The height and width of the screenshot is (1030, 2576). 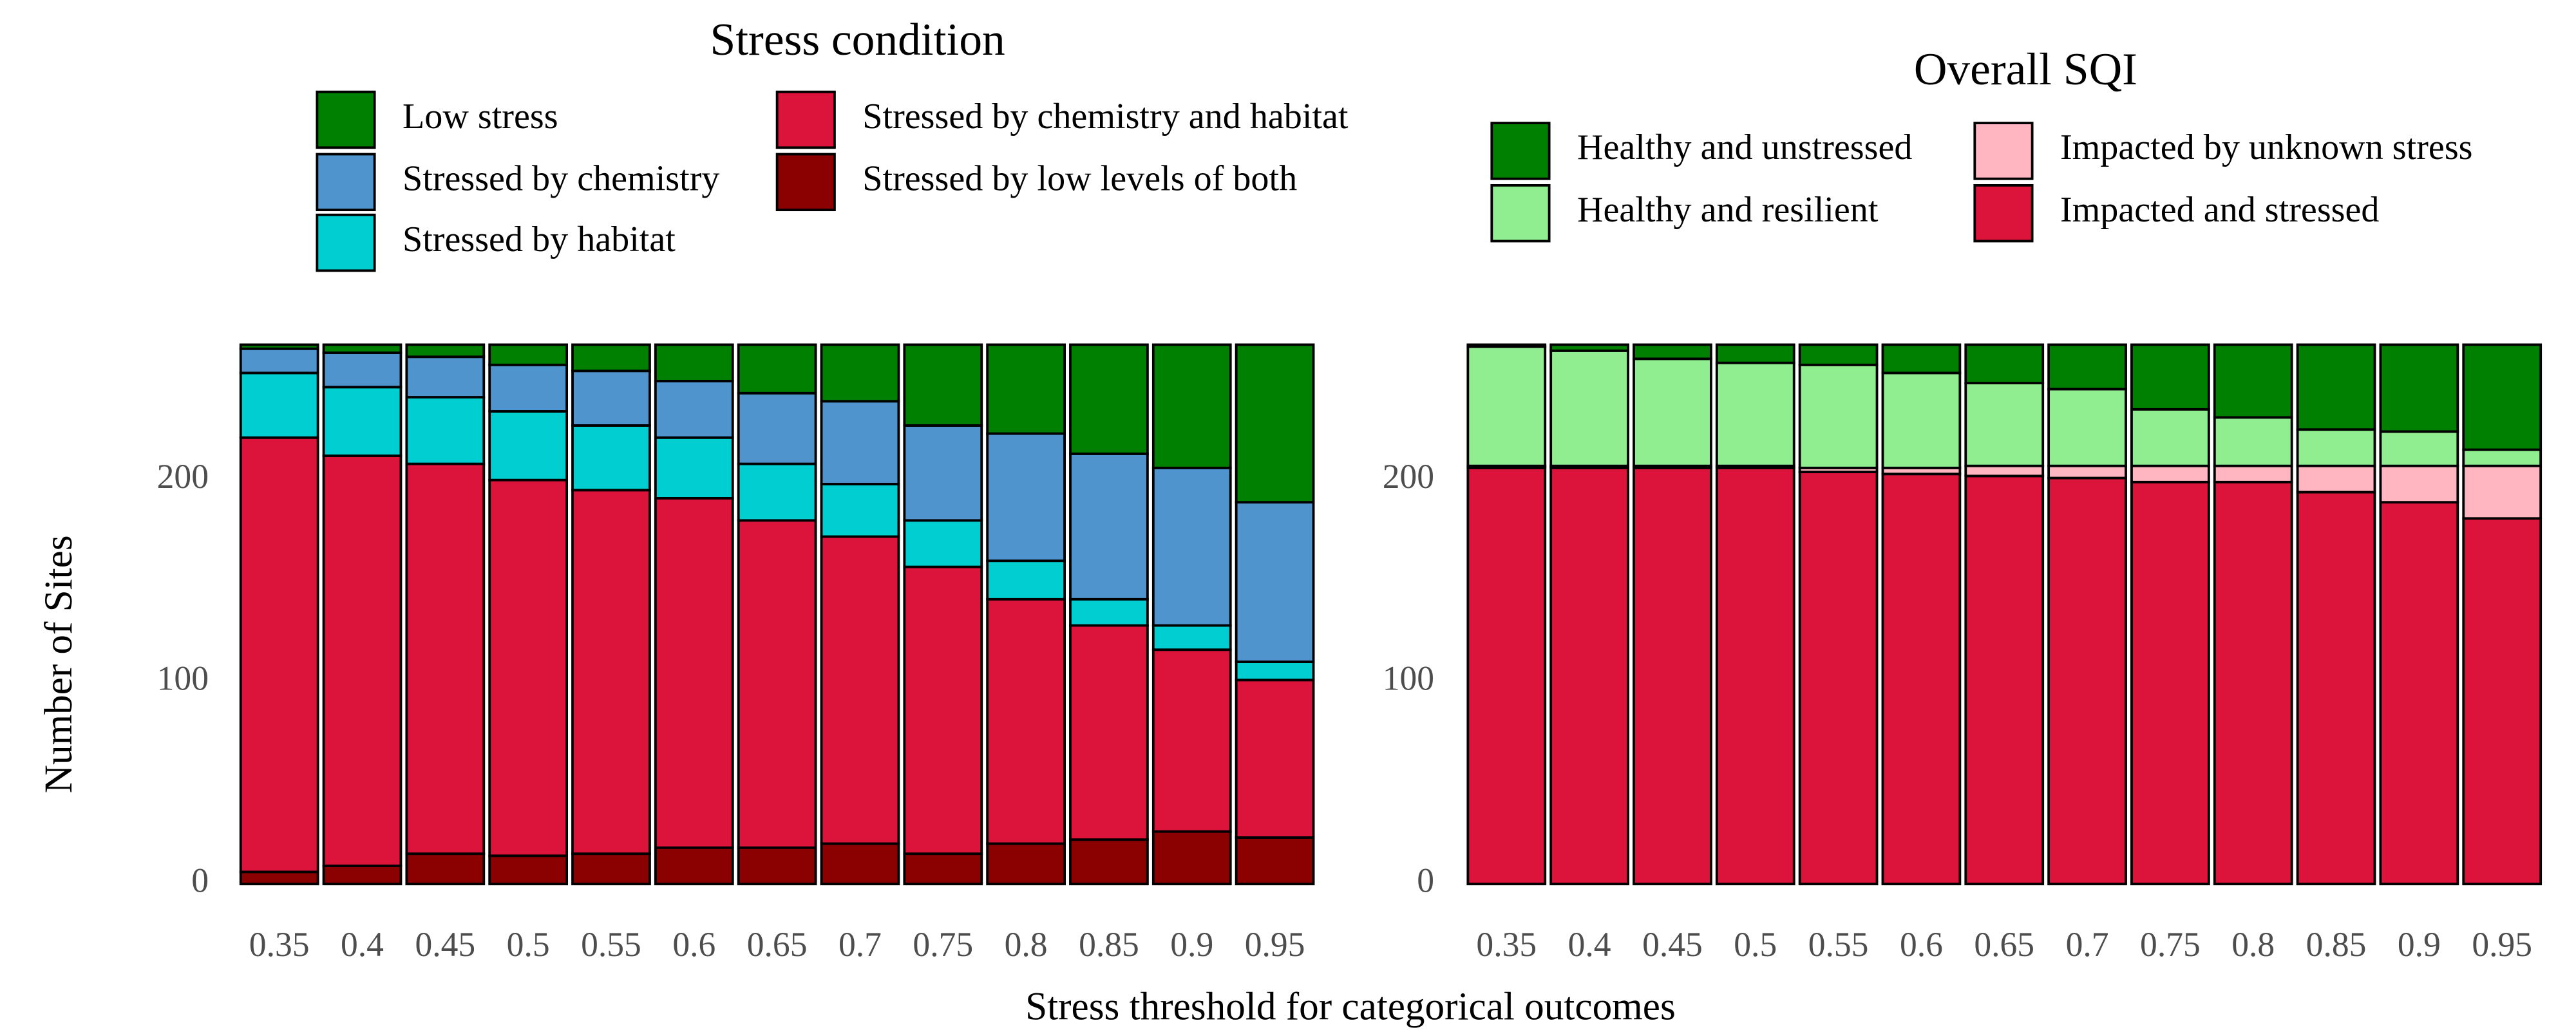 I want to click on x-tick-label: 0.75, so click(x=943, y=944).